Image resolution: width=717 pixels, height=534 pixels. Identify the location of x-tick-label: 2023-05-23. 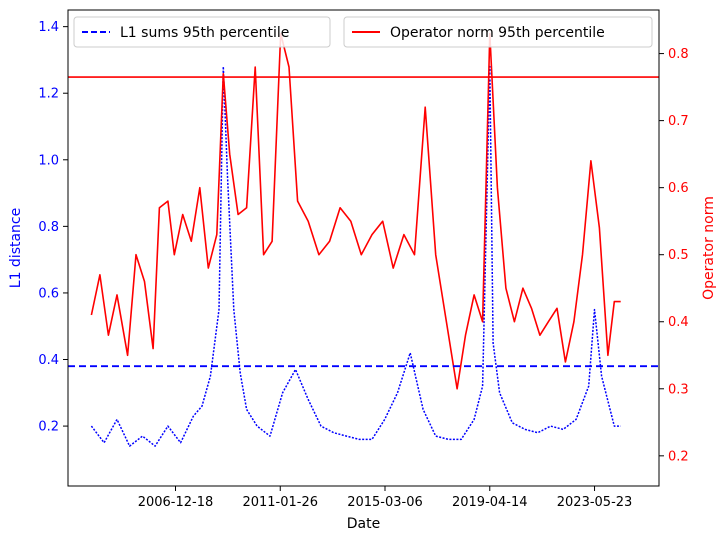
(595, 502).